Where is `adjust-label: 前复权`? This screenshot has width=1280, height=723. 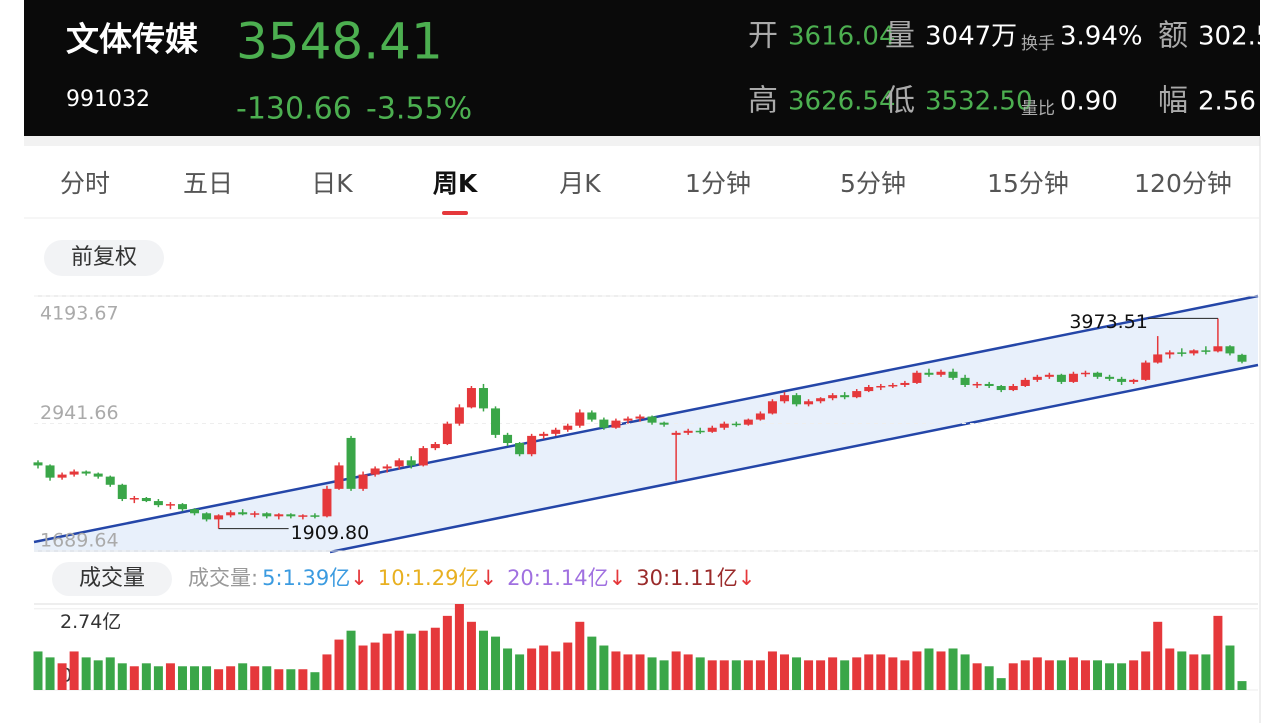
adjust-label: 前复权 is located at coordinates (104, 257).